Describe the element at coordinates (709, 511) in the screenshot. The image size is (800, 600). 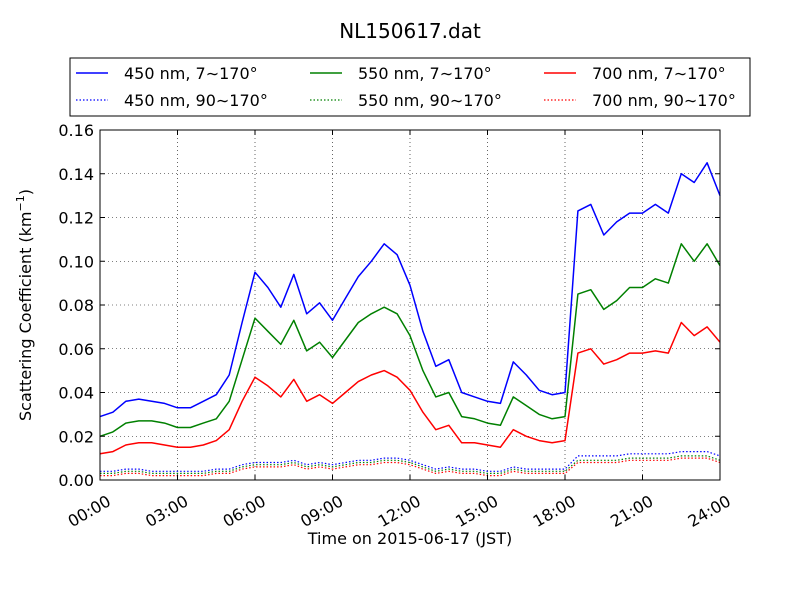
I see `x-tick-label: 24:00` at that location.